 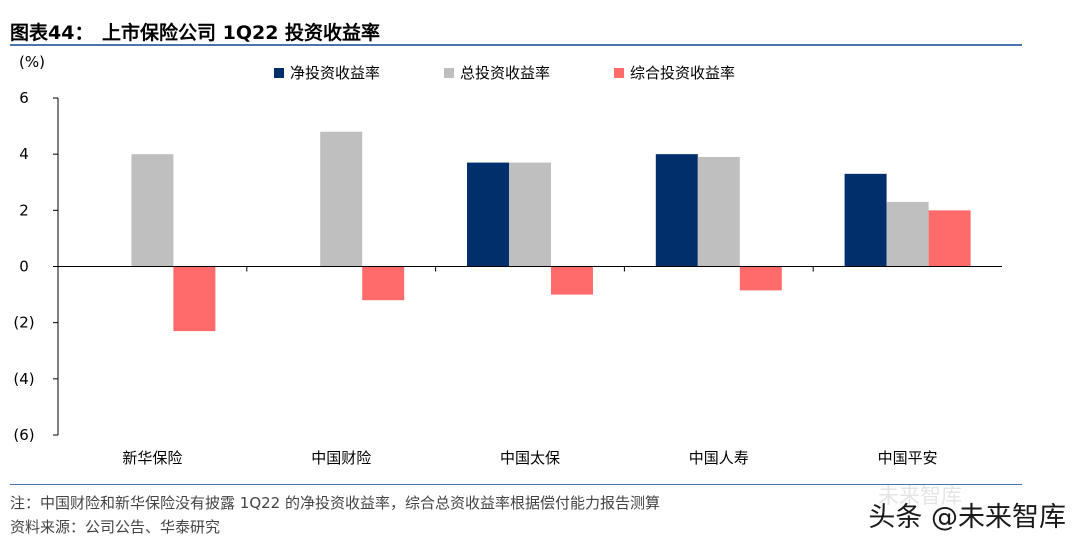 I want to click on y-tick-label: (4), so click(x=23, y=379).